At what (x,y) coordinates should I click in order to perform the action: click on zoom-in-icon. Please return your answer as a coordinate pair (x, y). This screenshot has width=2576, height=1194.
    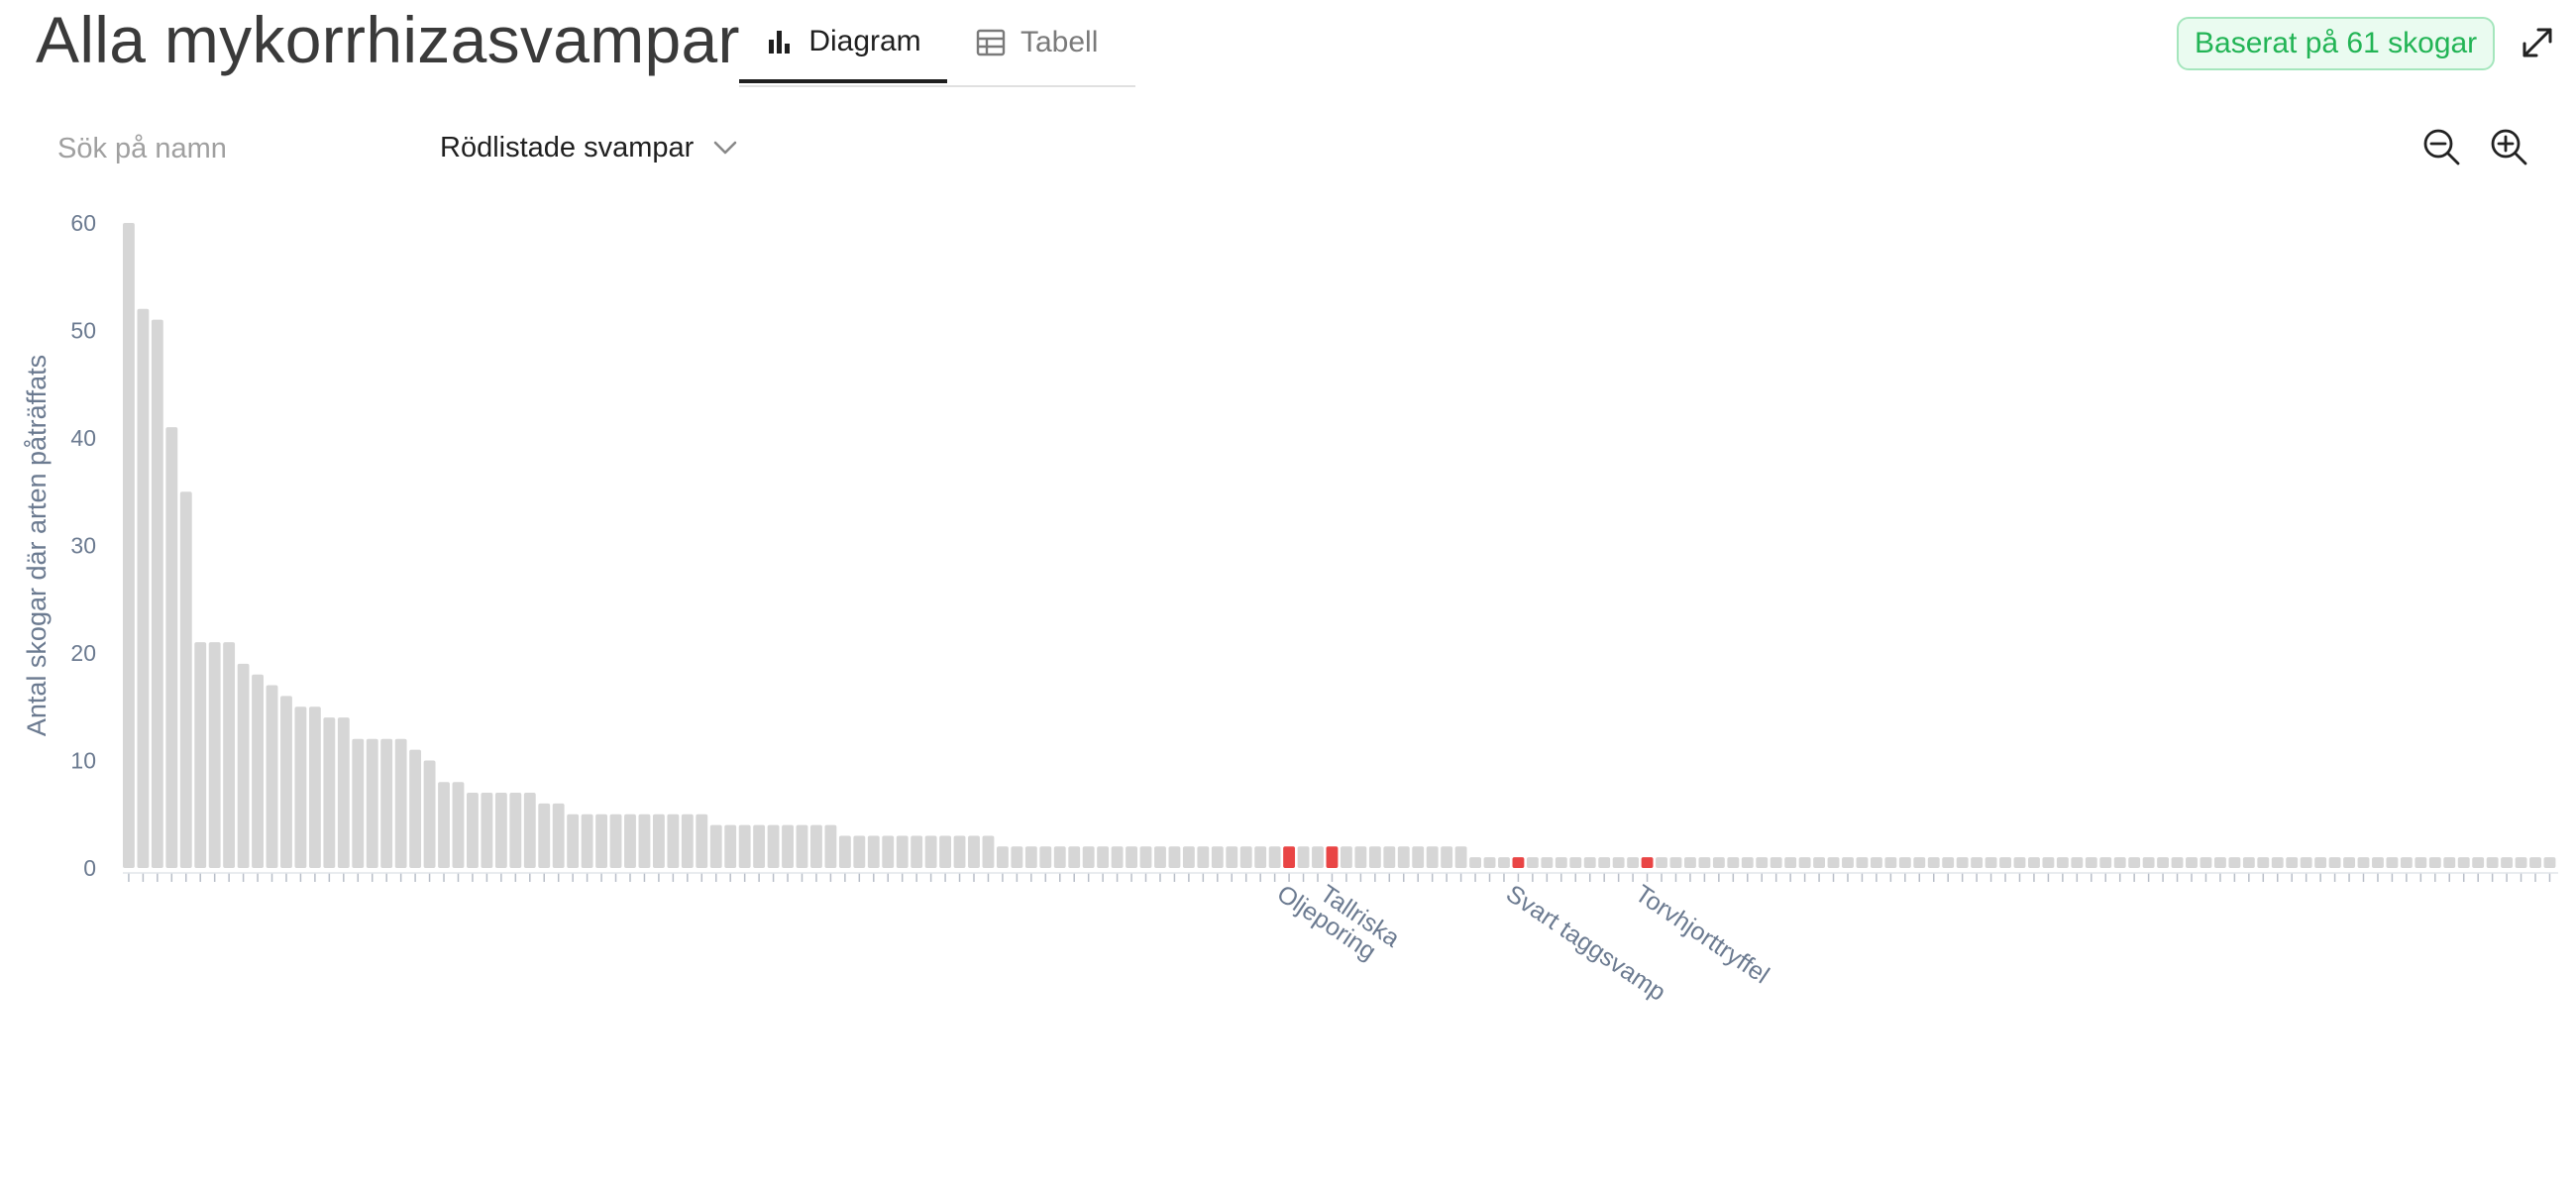
    Looking at the image, I should click on (2508, 146).